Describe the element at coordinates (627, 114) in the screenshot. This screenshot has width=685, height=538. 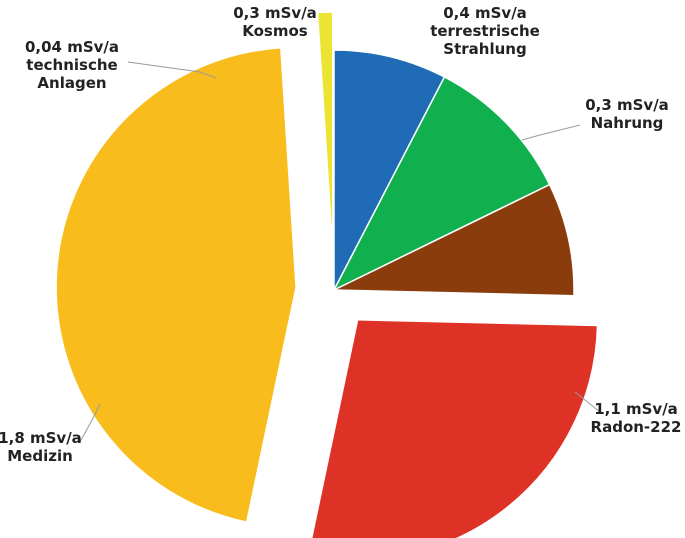
I see `slice-label-3: 0,3 mSv/a Nahrung` at that location.